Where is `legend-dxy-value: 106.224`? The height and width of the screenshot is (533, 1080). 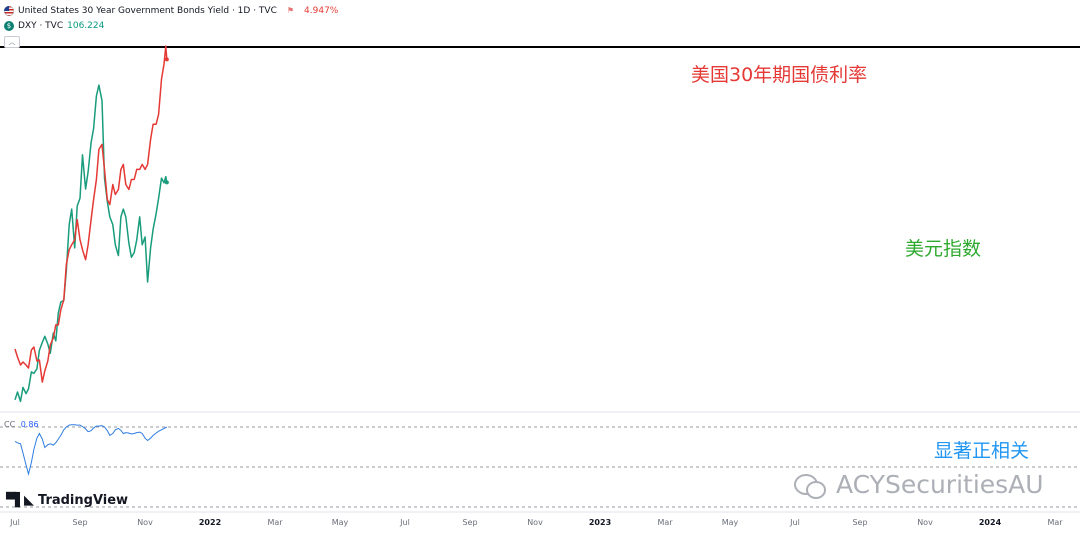 legend-dxy-value: 106.224 is located at coordinates (86, 25).